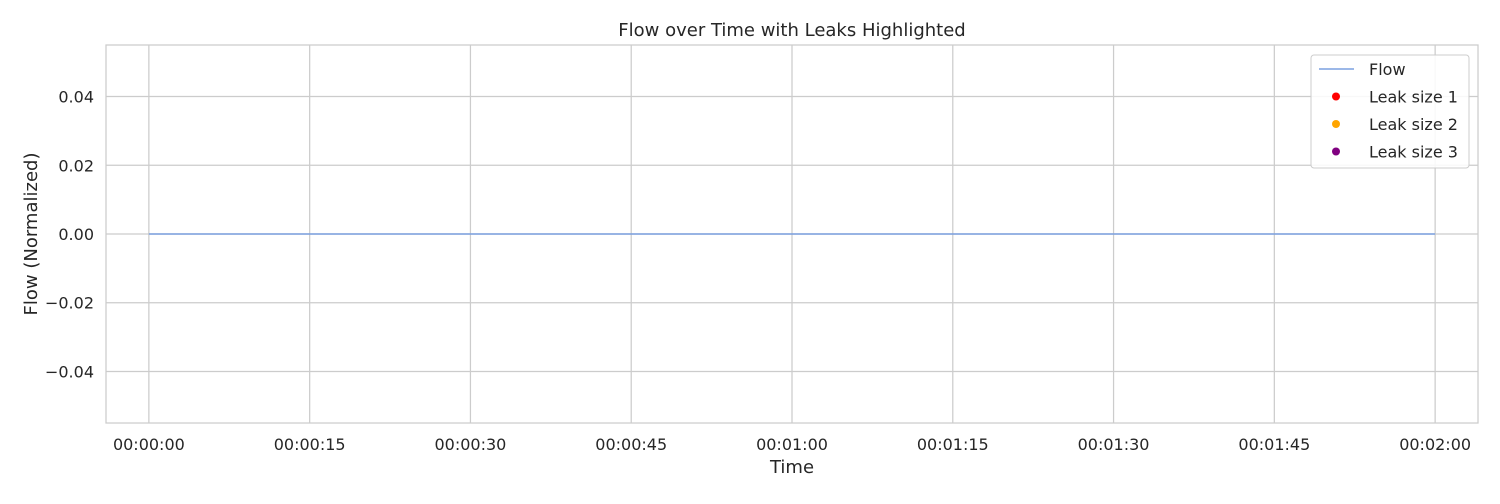  Describe the element at coordinates (69, 303) in the screenshot. I see `y-tick-label: −0.02` at that location.